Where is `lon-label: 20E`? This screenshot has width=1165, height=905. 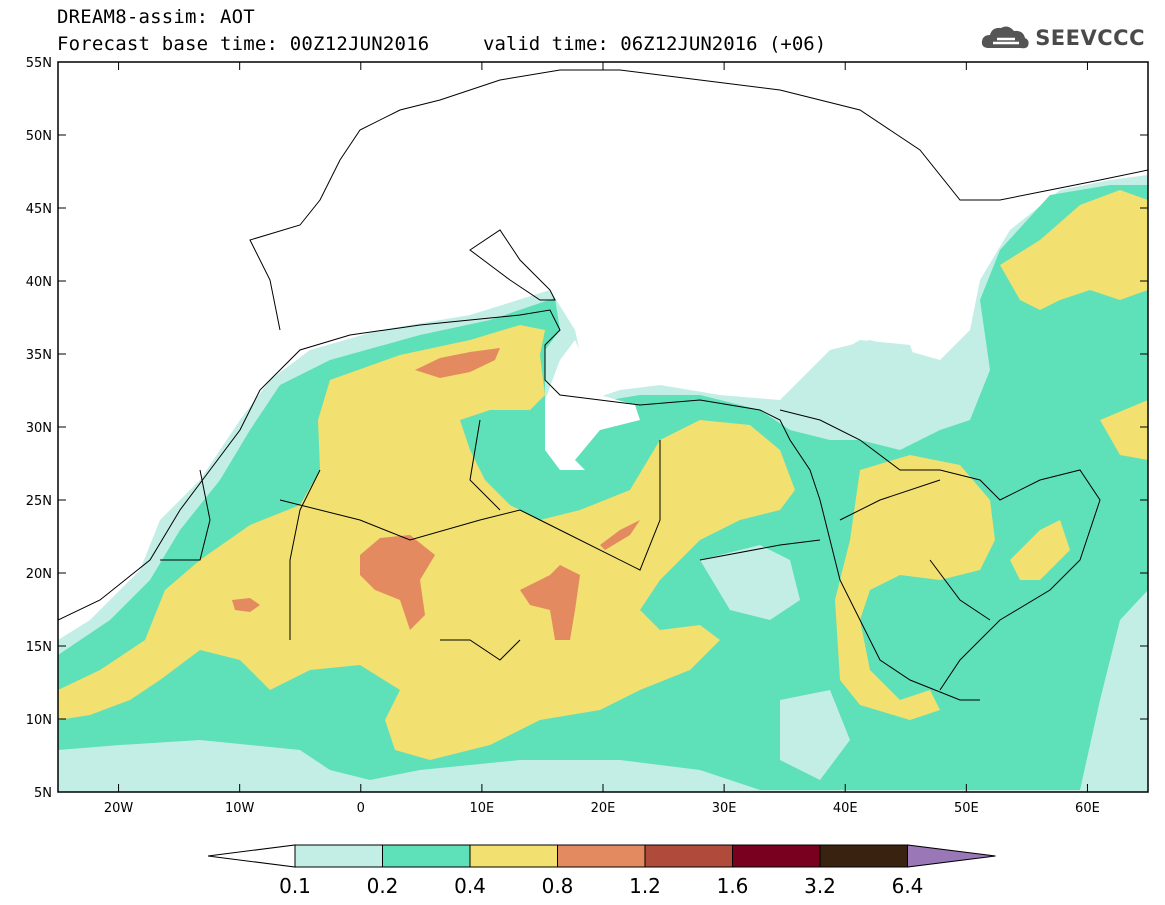 lon-label: 20E is located at coordinates (603, 808).